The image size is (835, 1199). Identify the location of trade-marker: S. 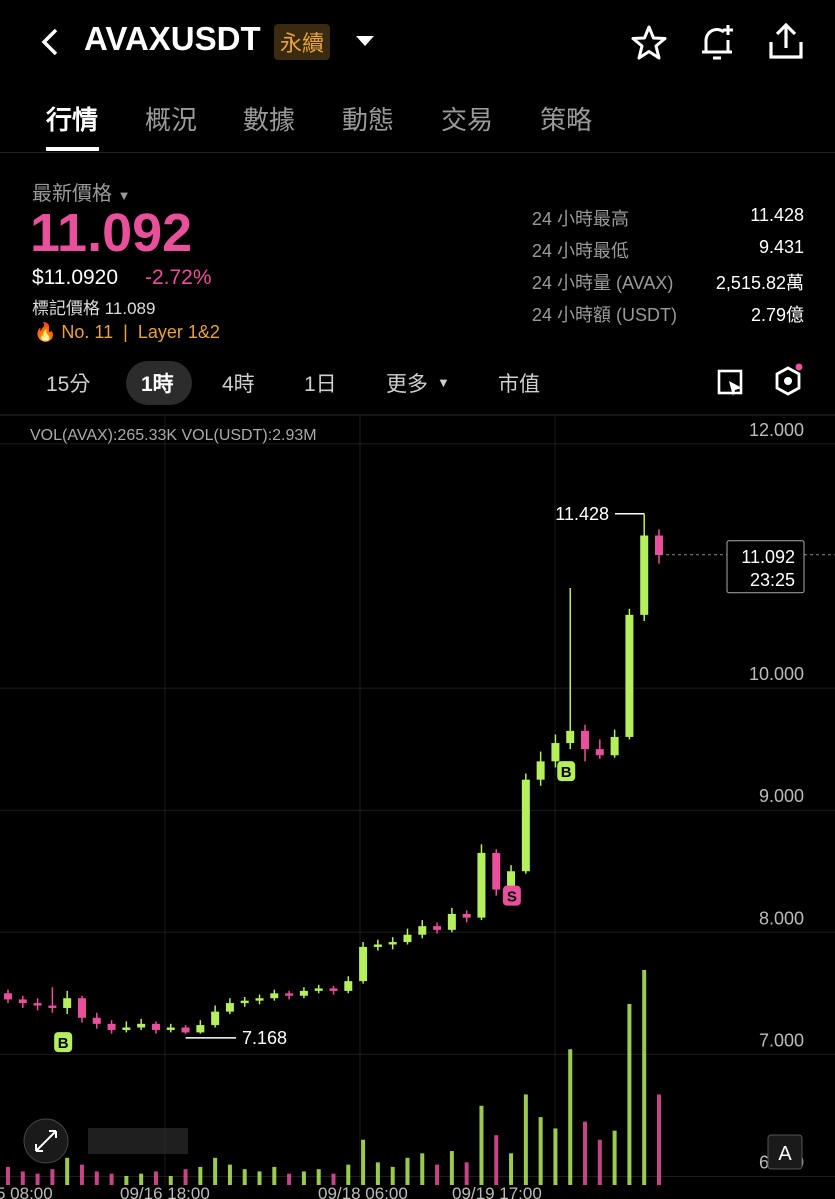
(512, 897).